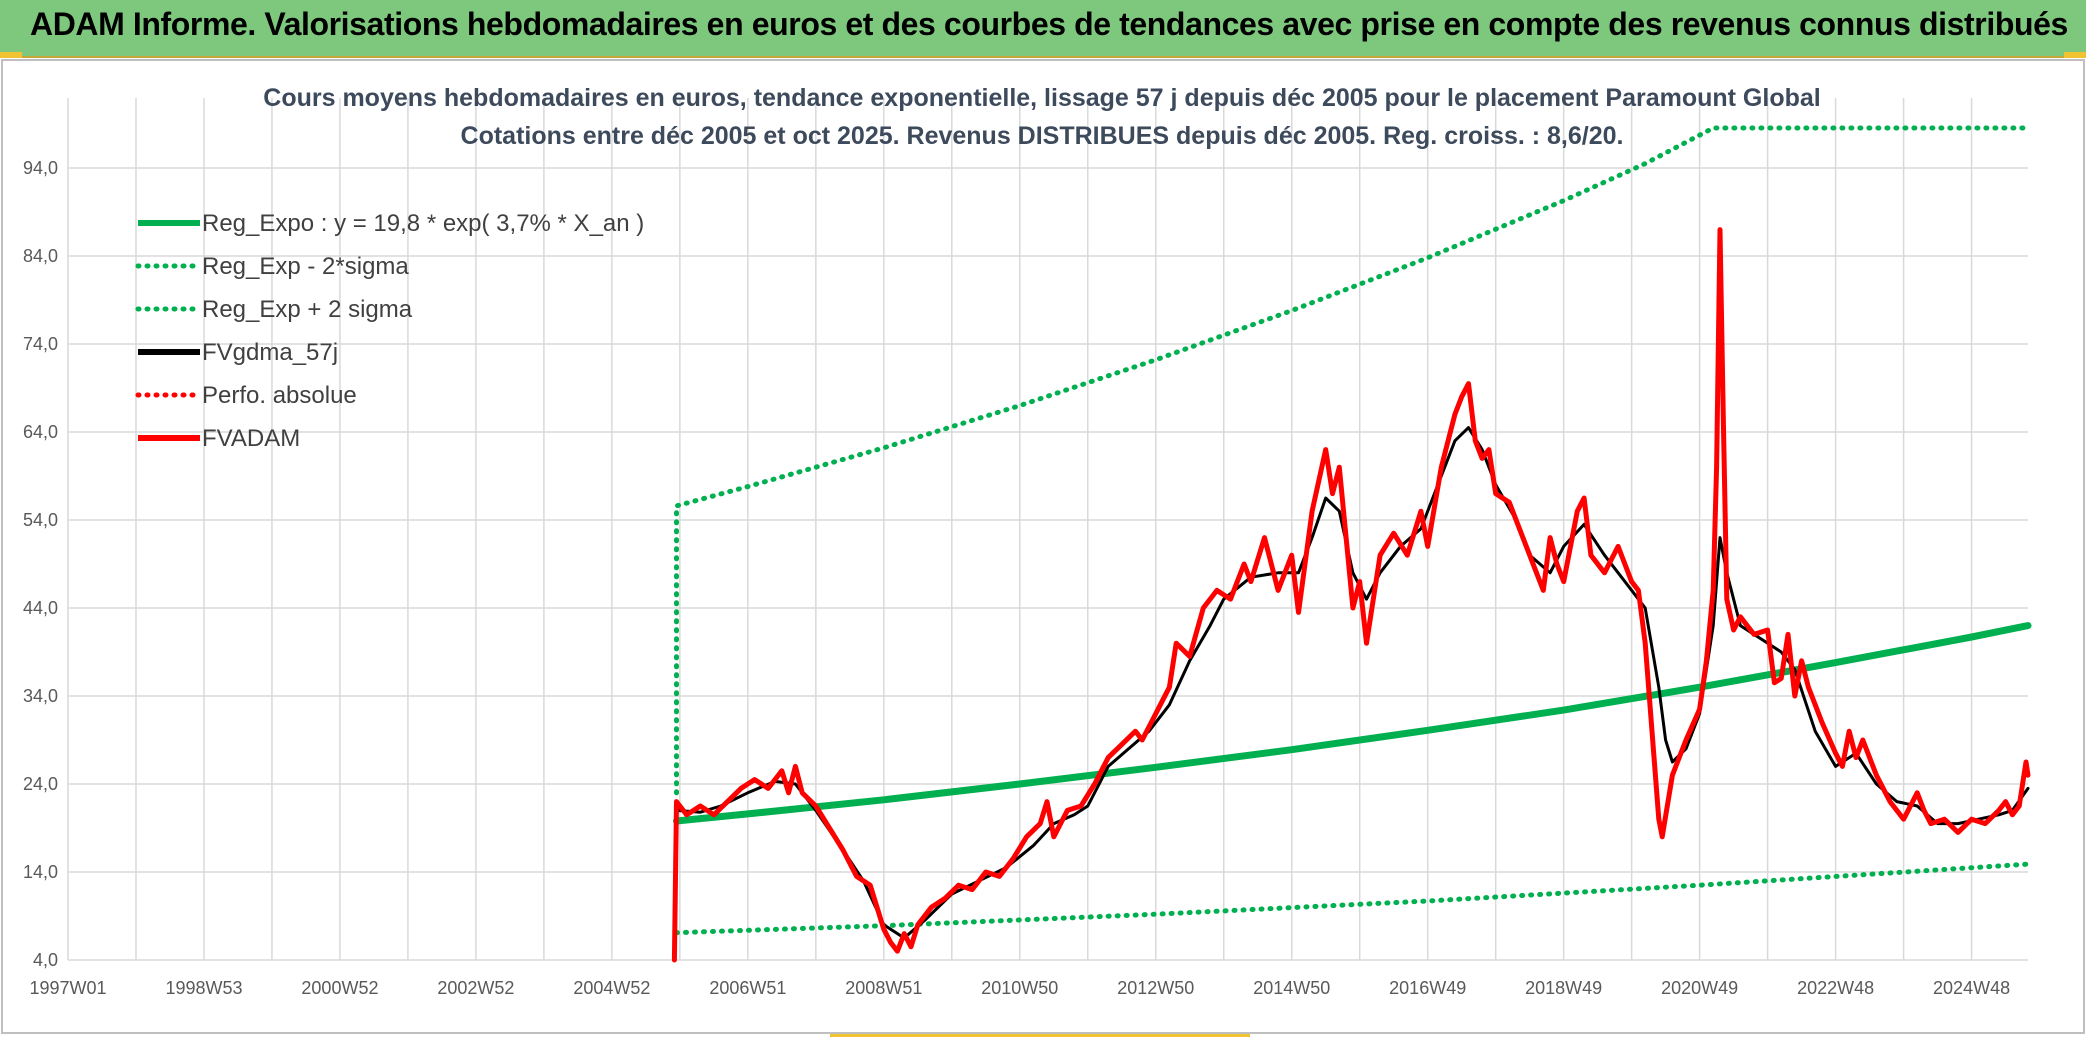 The height and width of the screenshot is (1037, 2086). Describe the element at coordinates (40, 564) in the screenshot. I see `y-axis-ticks: 4,0 14,0 24,0 34,0 44,0 54,0 64,0 74,0 84,0 94,0` at that location.